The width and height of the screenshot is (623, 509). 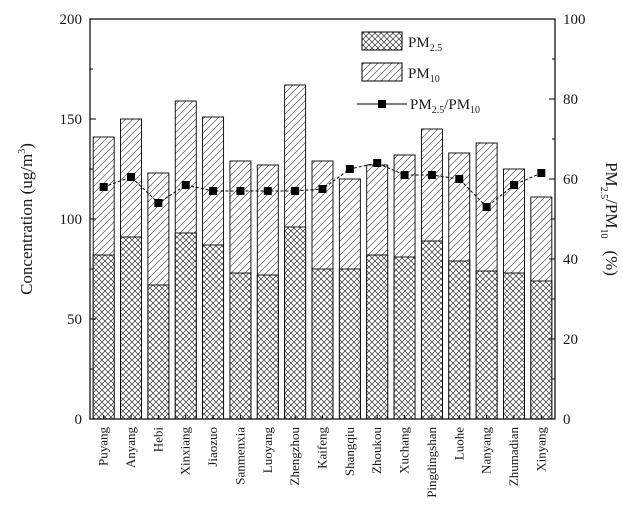 What do you see at coordinates (131, 328) in the screenshot?
I see `bar-pm25-anyang` at bounding box center [131, 328].